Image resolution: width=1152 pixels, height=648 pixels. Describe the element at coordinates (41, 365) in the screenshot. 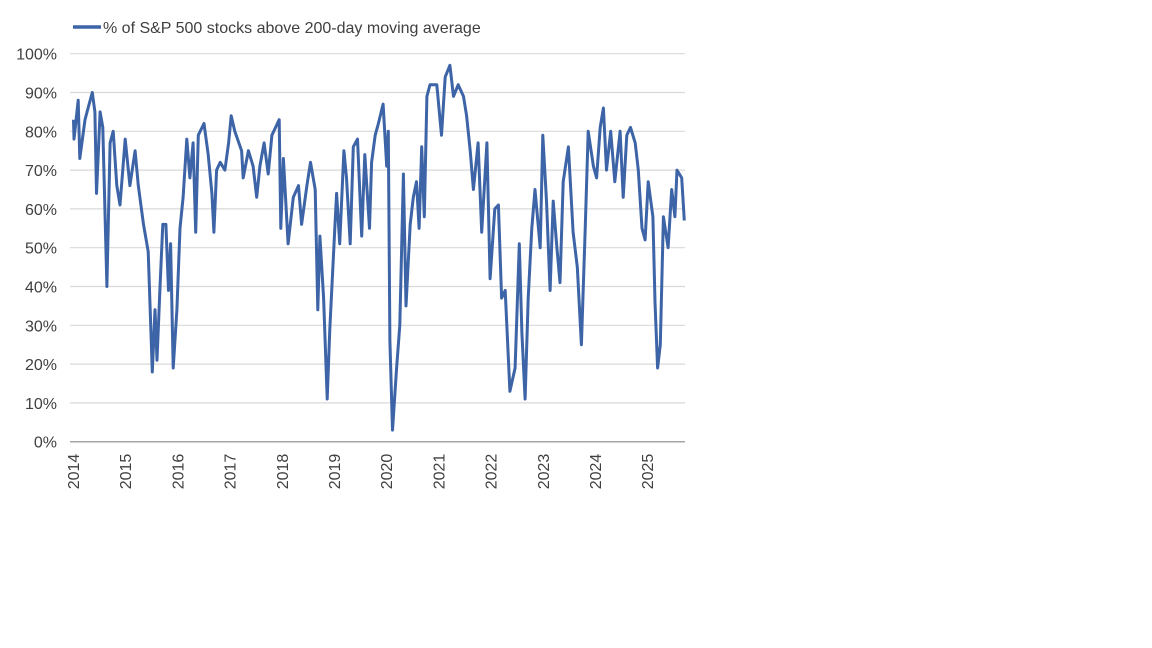

I see `y-tick-label: 20%` at that location.